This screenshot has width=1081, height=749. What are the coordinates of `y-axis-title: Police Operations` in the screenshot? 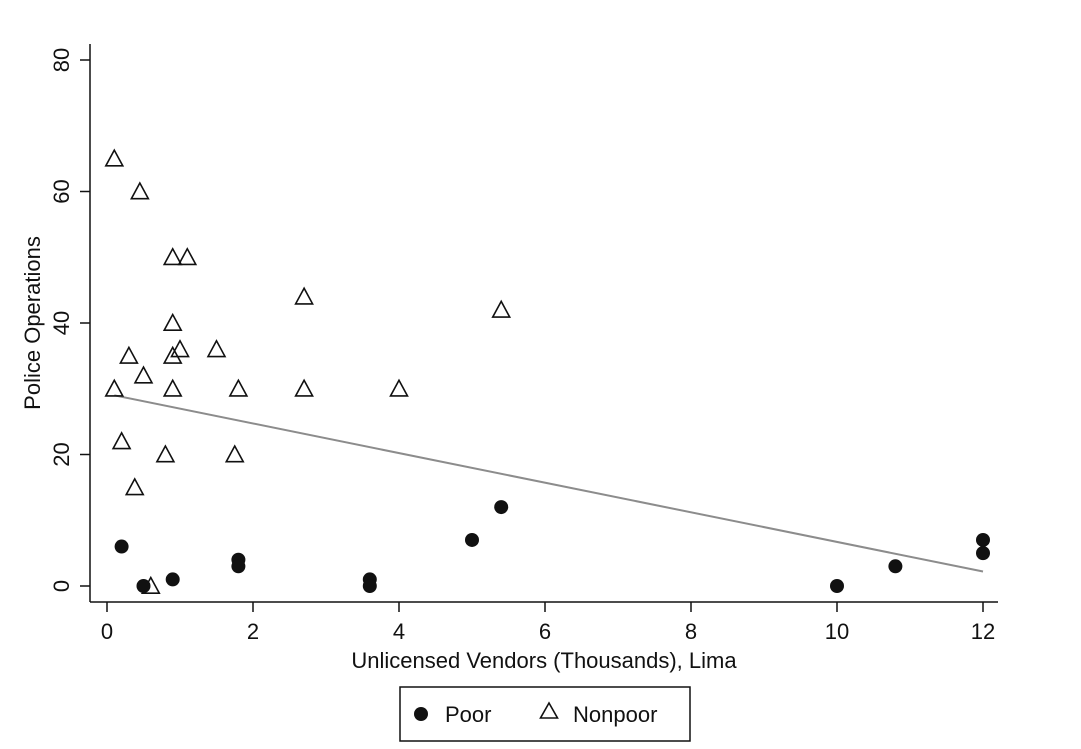 It's located at (32, 323).